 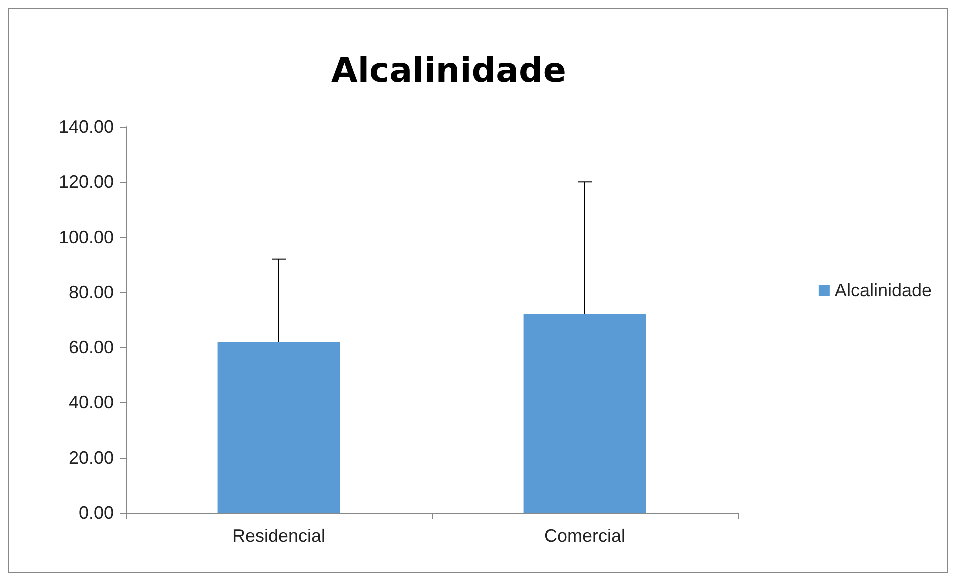 I want to click on legend-label: Alcalinidade, so click(x=883, y=290).